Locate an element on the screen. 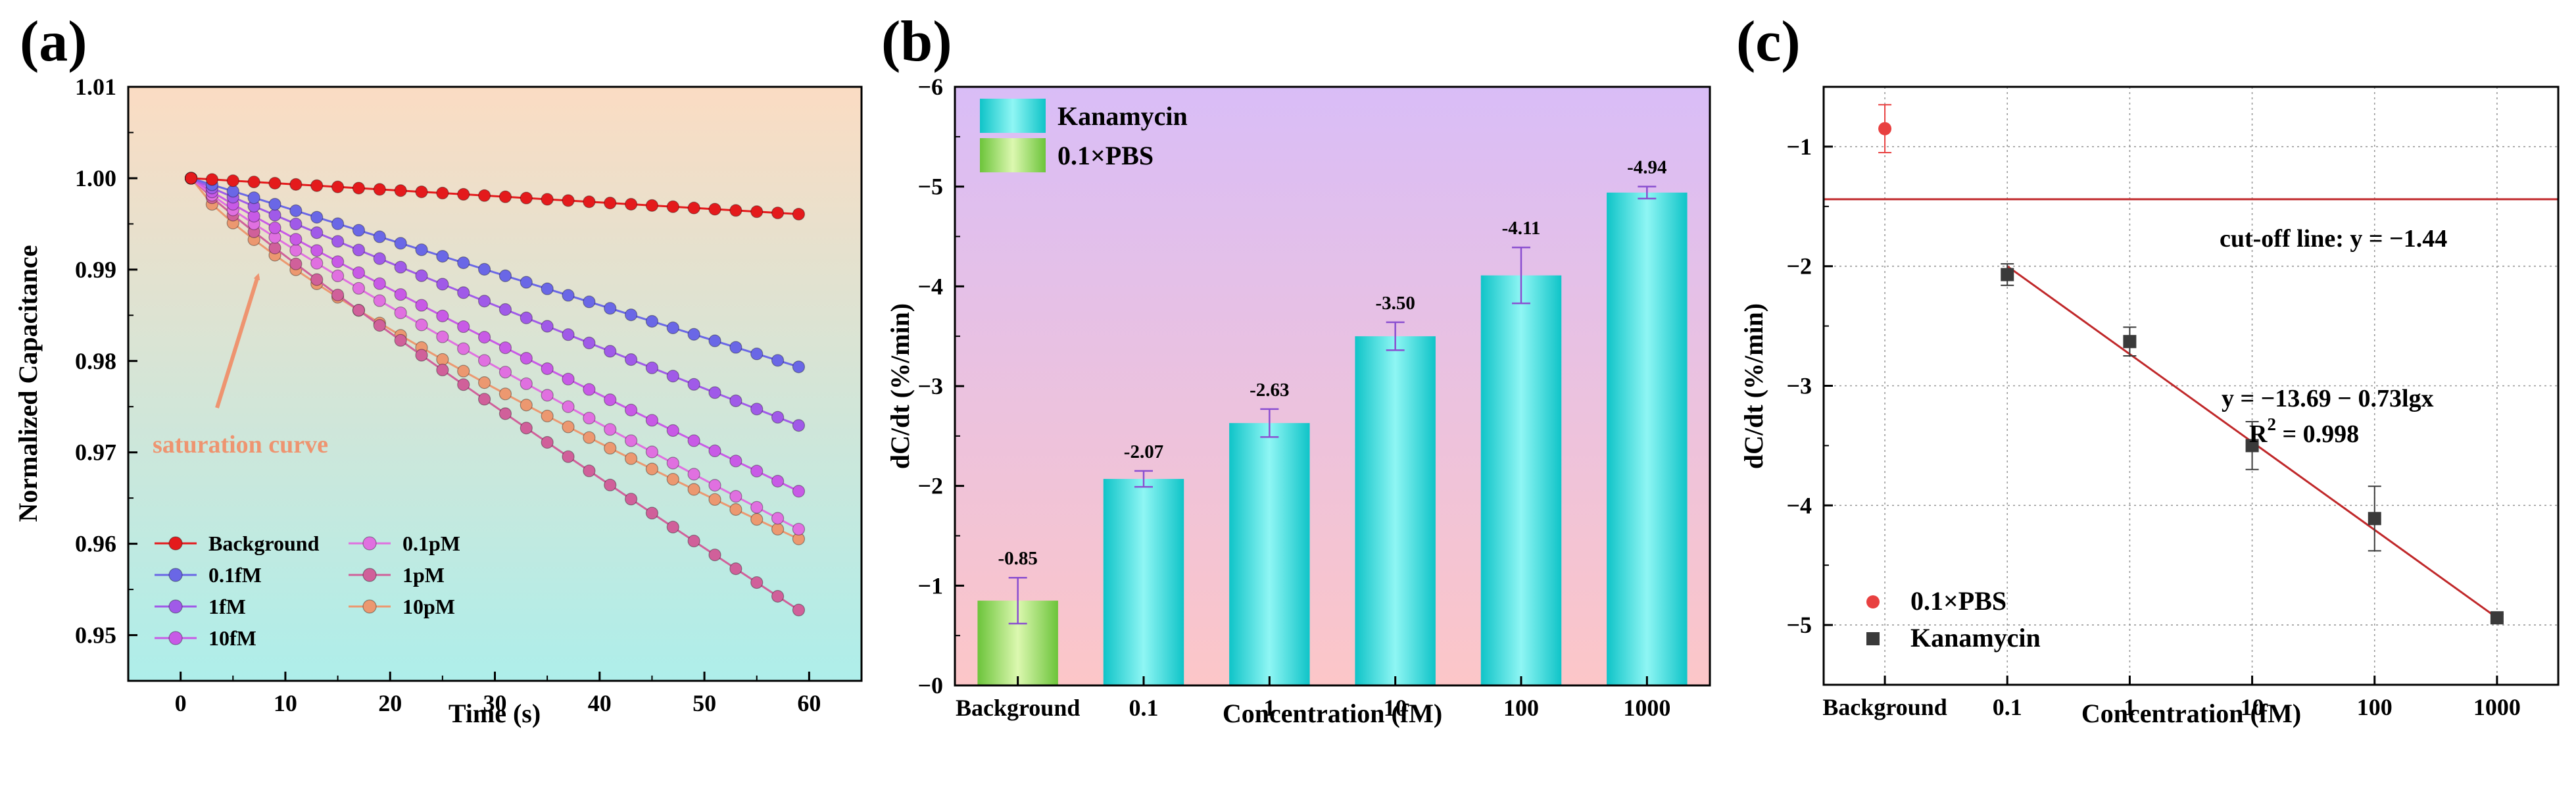  y-tick-label: −5 is located at coordinates (1799, 625).